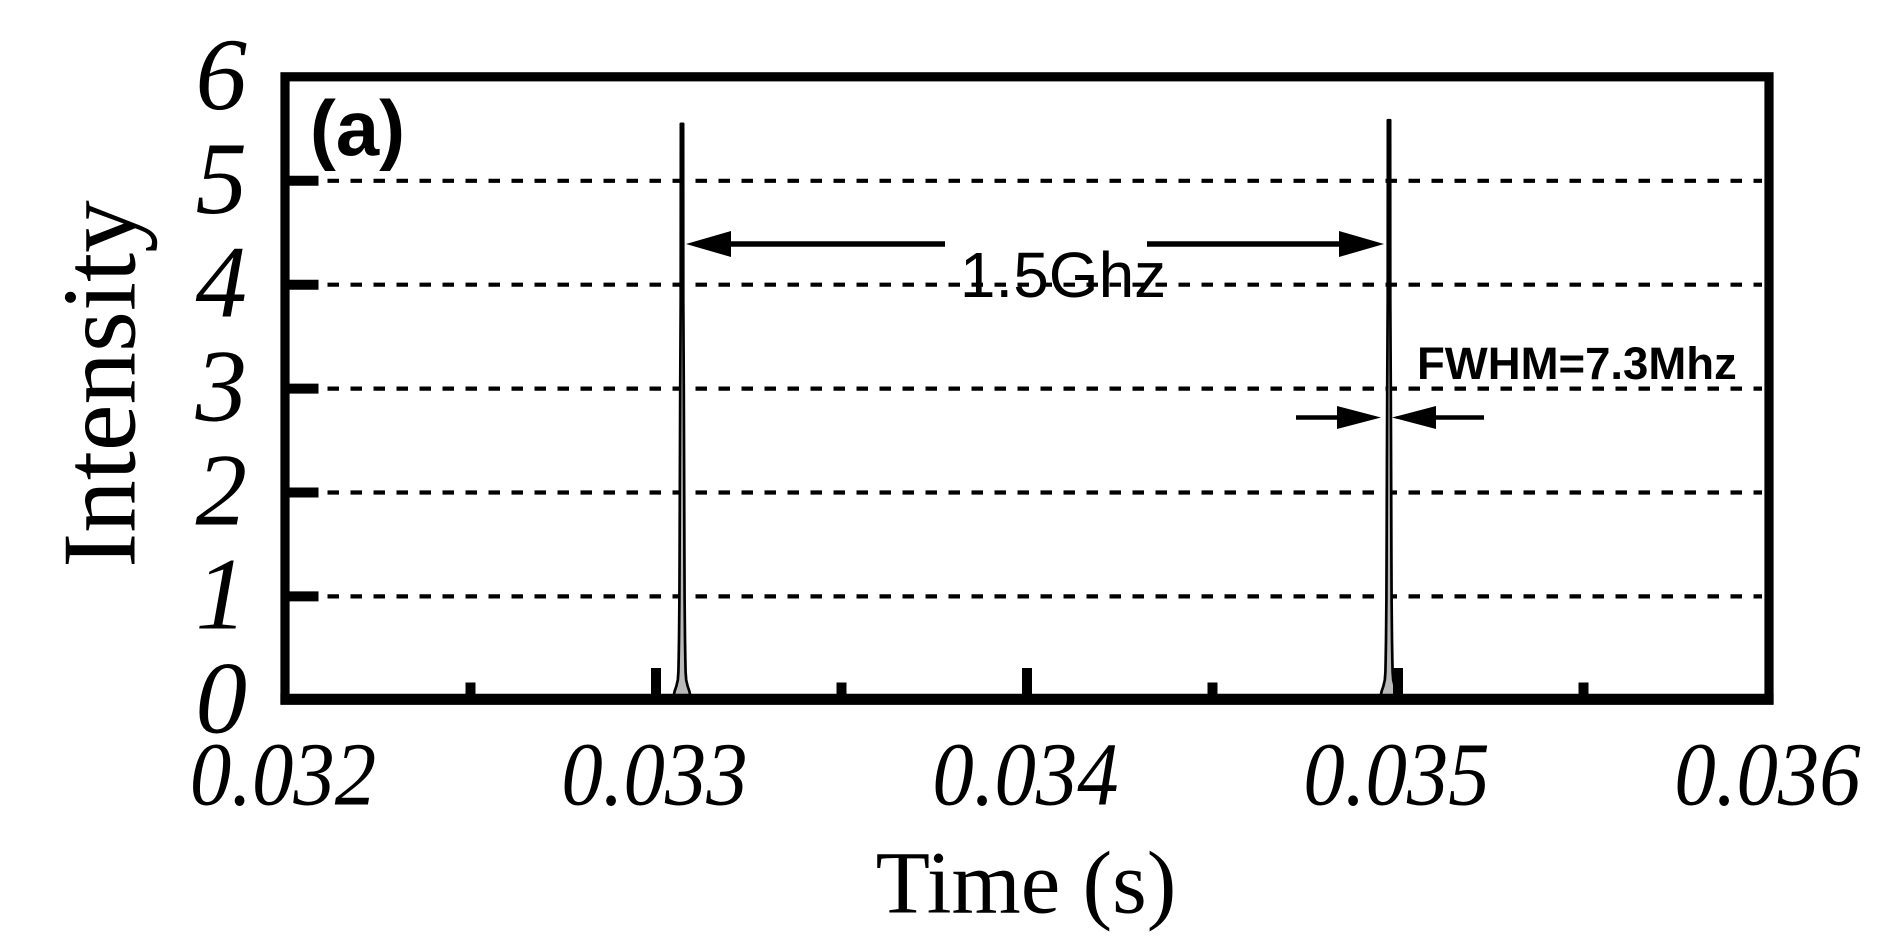  Describe the element at coordinates (222, 75) in the screenshot. I see `svg-text: 6` at that location.